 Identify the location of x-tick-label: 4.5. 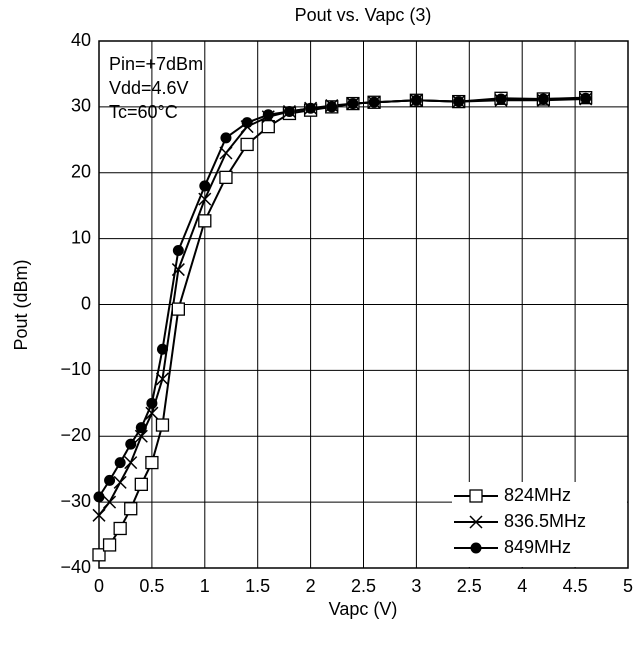
(575, 586).